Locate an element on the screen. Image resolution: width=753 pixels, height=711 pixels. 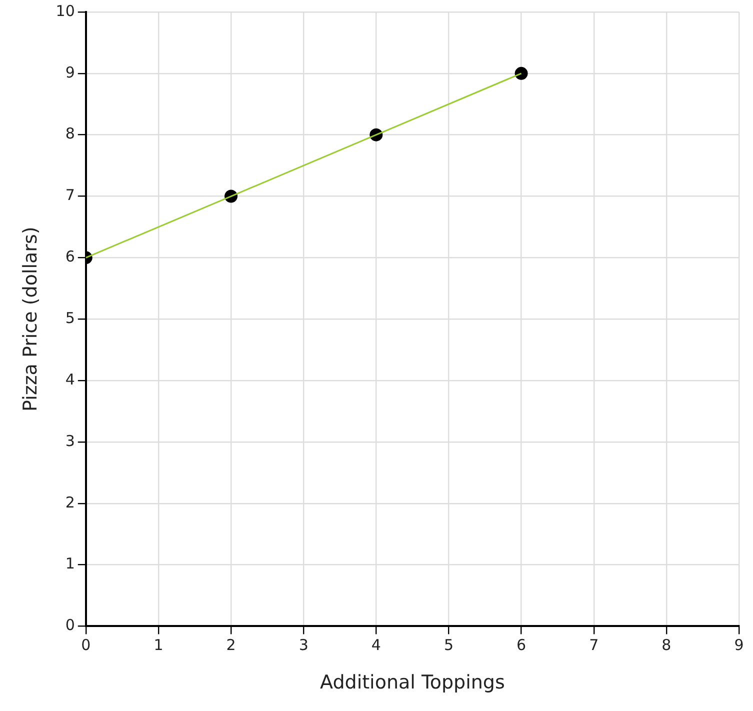
y-tick-label: 0 is located at coordinates (70, 625).